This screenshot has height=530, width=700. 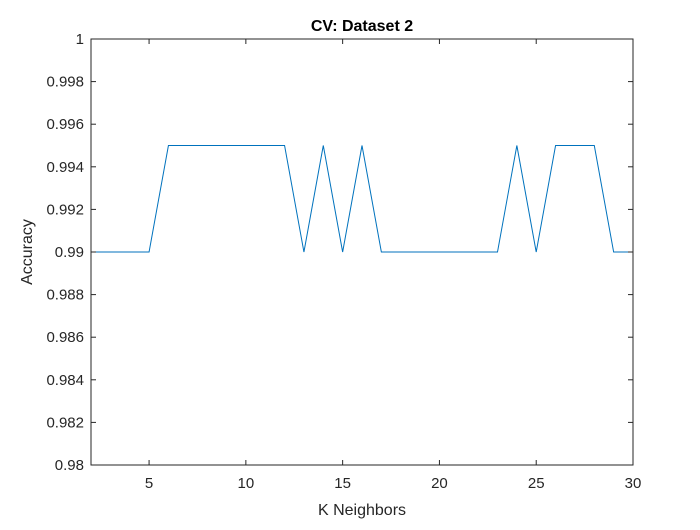 What do you see at coordinates (65, 295) in the screenshot?
I see `y-tick-label: 0.988` at bounding box center [65, 295].